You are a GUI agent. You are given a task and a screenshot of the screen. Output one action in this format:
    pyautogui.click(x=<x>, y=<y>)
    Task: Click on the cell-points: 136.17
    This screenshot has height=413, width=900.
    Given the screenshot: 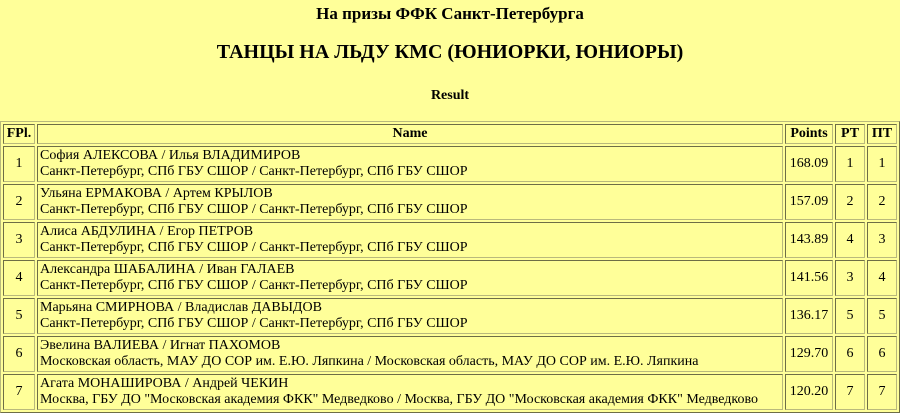 What is the action you would take?
    pyautogui.click(x=809, y=316)
    